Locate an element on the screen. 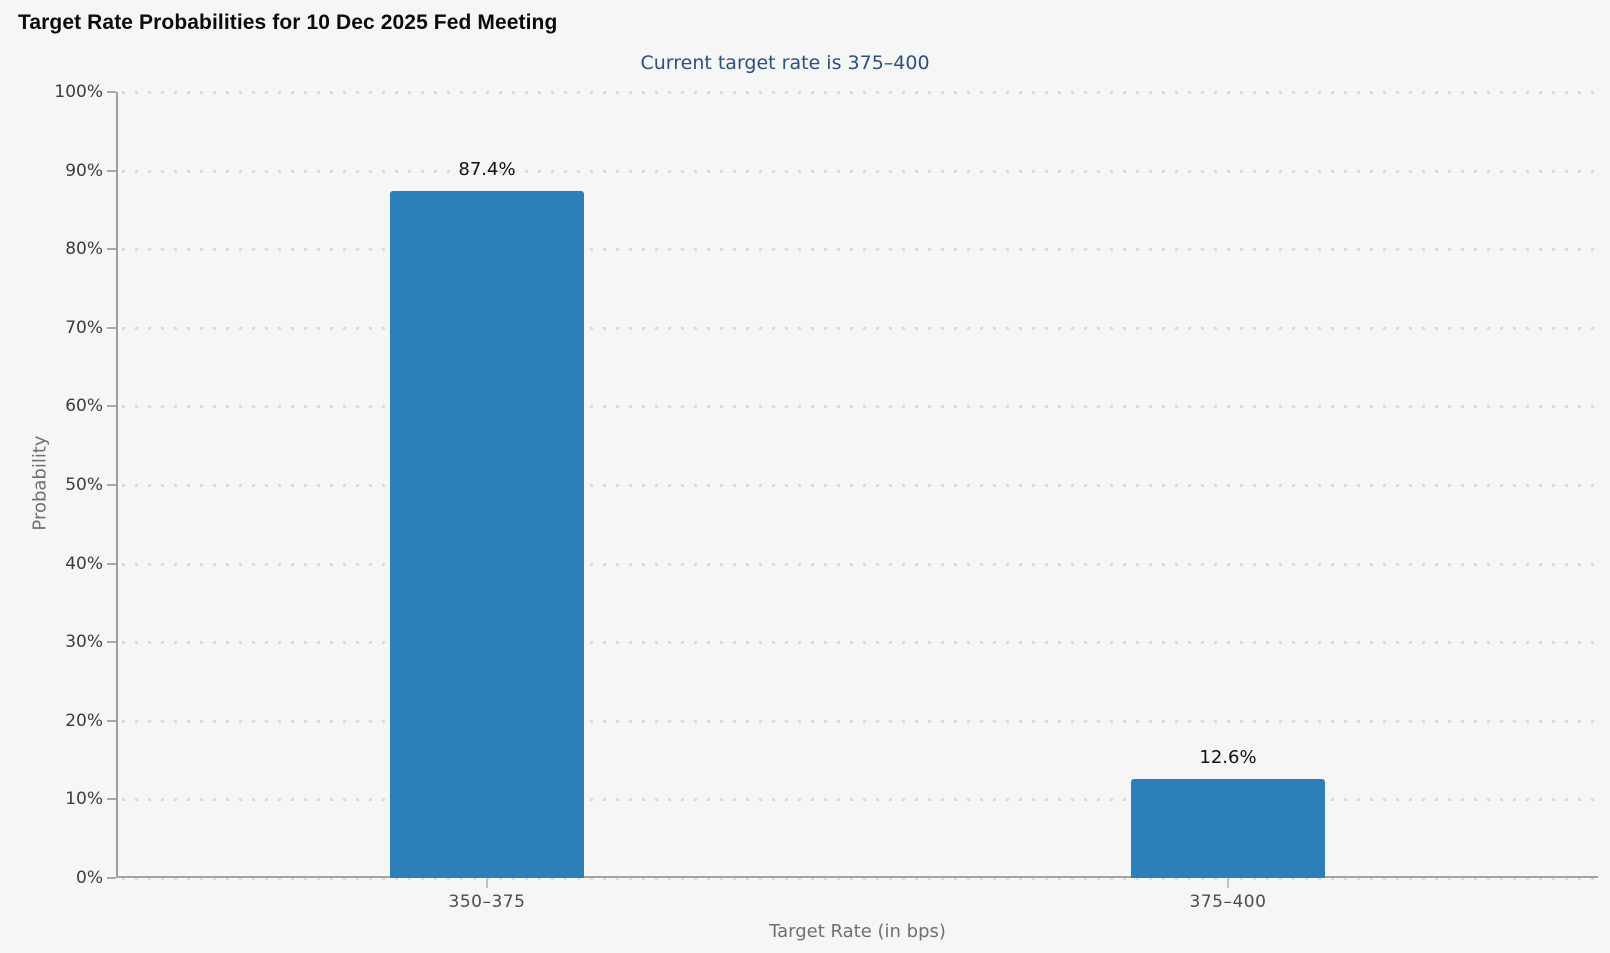 The width and height of the screenshot is (1610, 953). y-tick-label: 0% is located at coordinates (89, 878).